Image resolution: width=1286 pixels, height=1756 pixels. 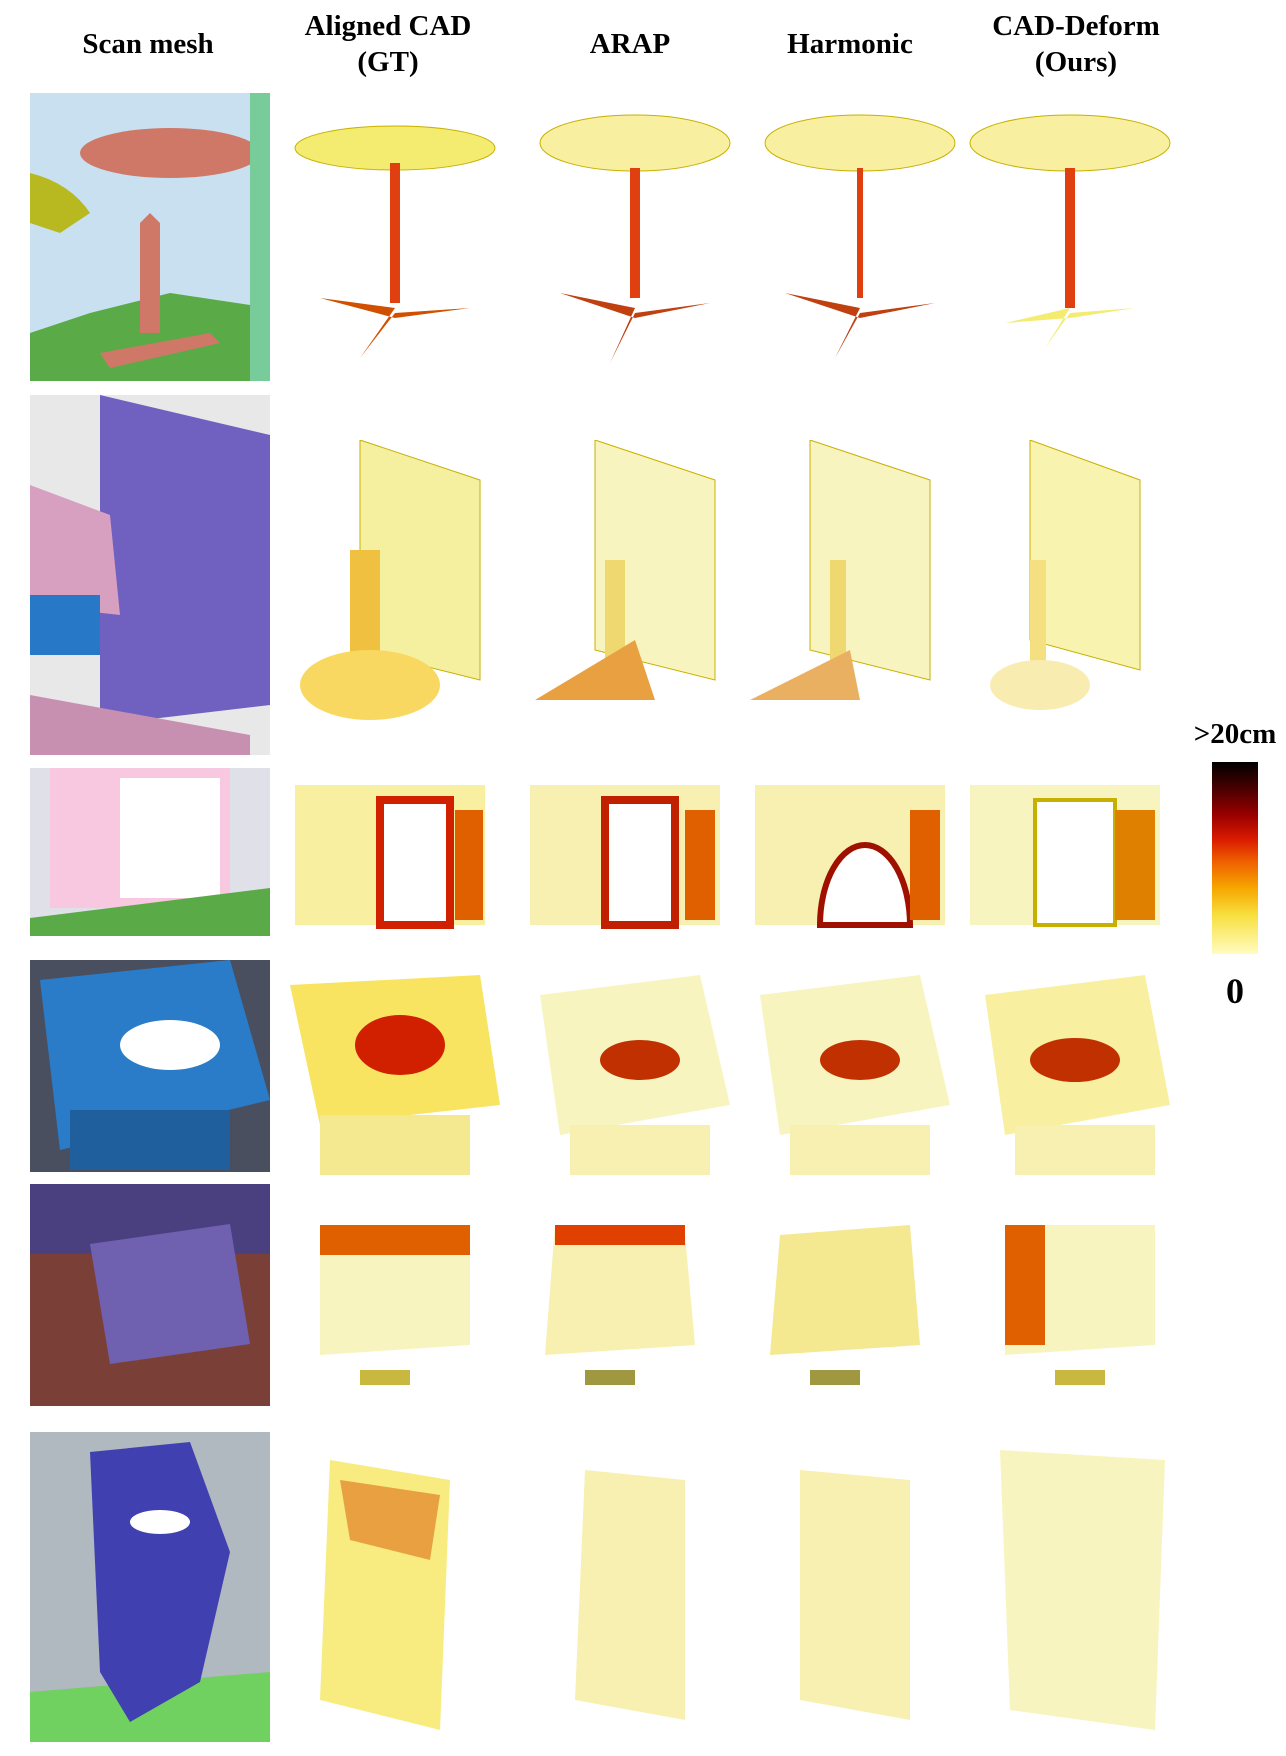 I want to click on cad-deform-chair, so click(x=1080, y=1315).